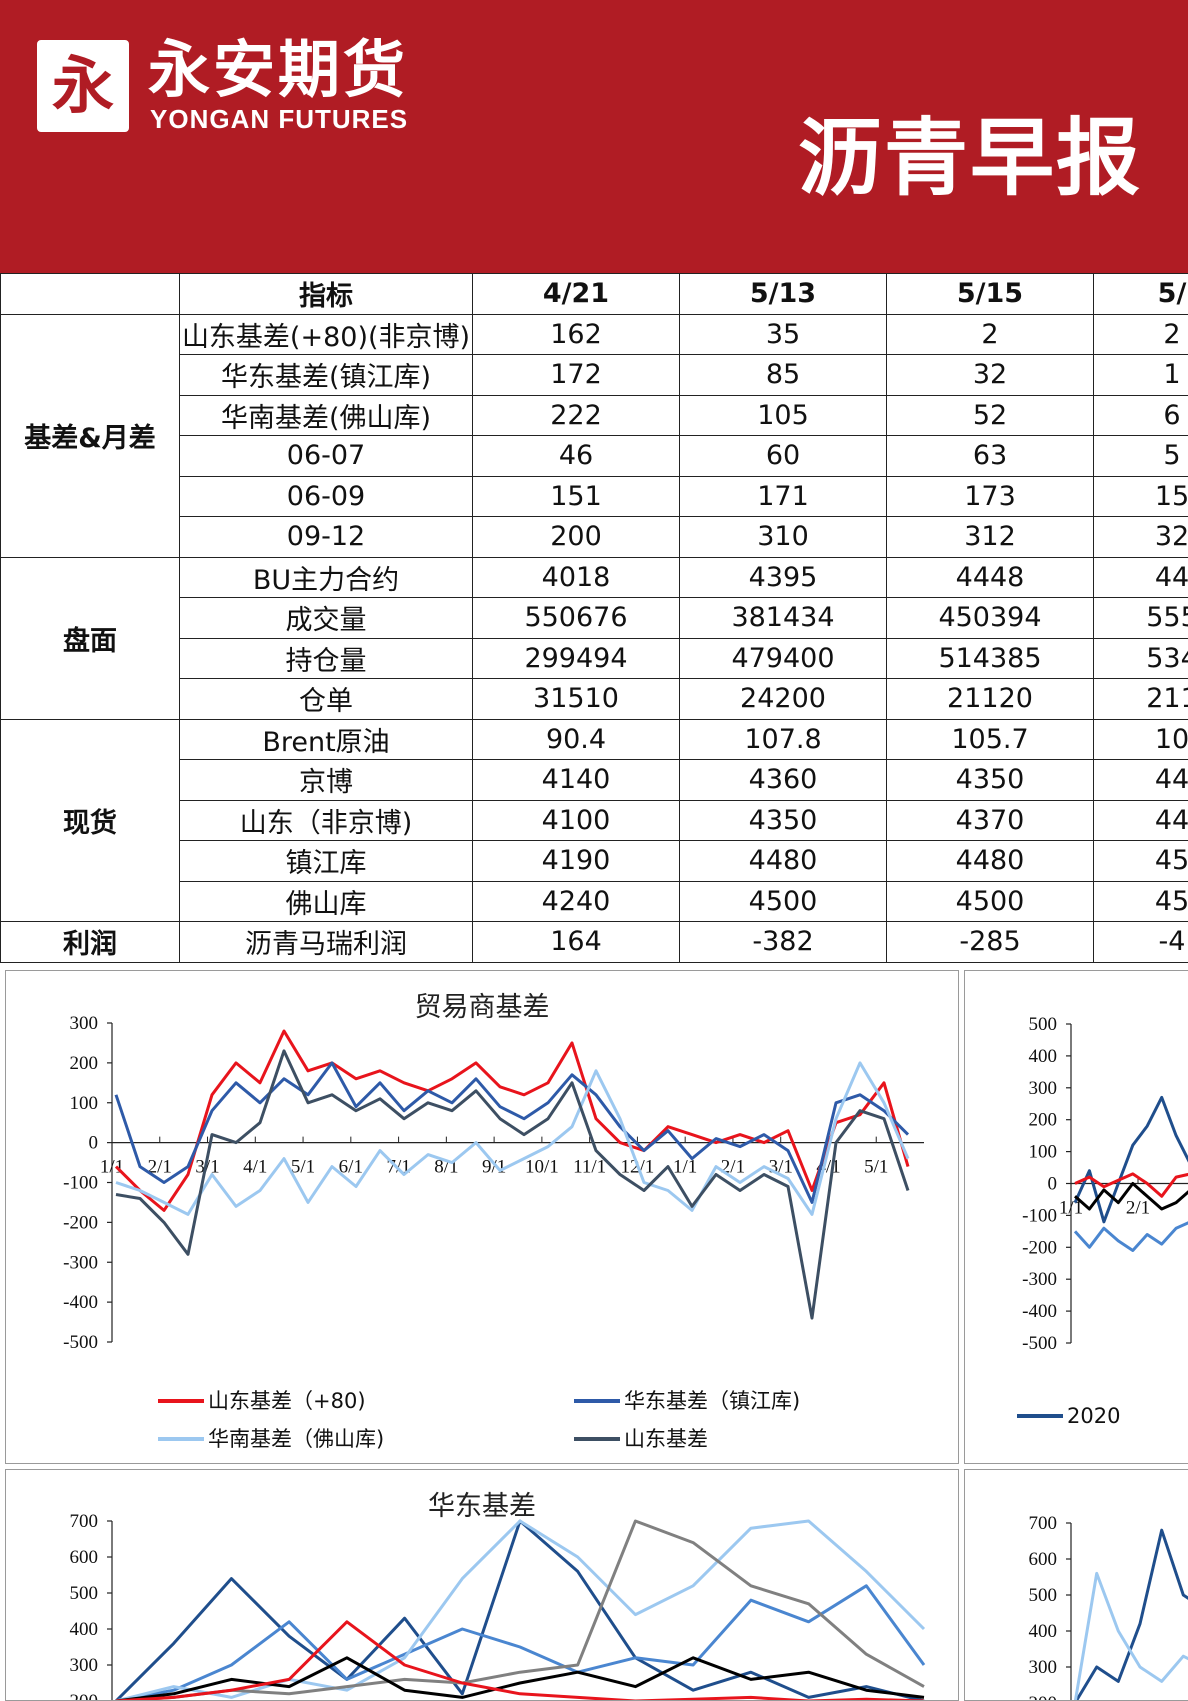 This screenshot has height=1701, width=1188. What do you see at coordinates (712, 1401) in the screenshot?
I see `legend-label: 华东基差（镇江库)` at bounding box center [712, 1401].